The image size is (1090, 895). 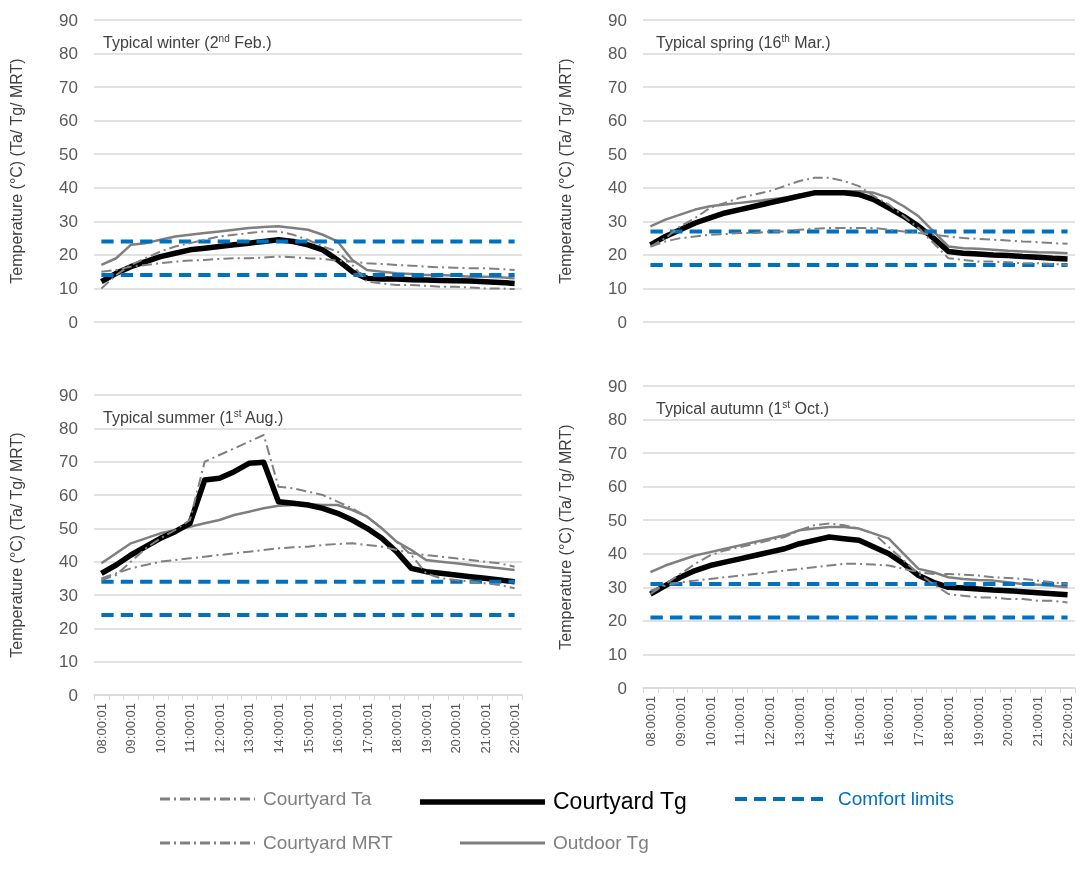 I want to click on text: Courtyard Tg, so click(x=620, y=801).